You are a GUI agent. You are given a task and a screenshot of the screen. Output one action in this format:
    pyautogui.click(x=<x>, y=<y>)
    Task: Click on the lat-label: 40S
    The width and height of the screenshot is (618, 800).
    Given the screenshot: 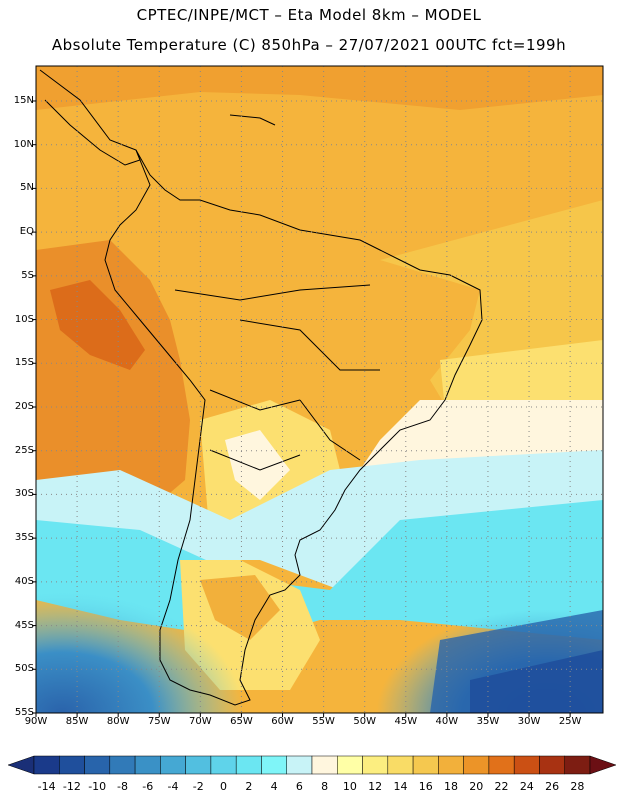 What is the action you would take?
    pyautogui.click(x=24, y=581)
    